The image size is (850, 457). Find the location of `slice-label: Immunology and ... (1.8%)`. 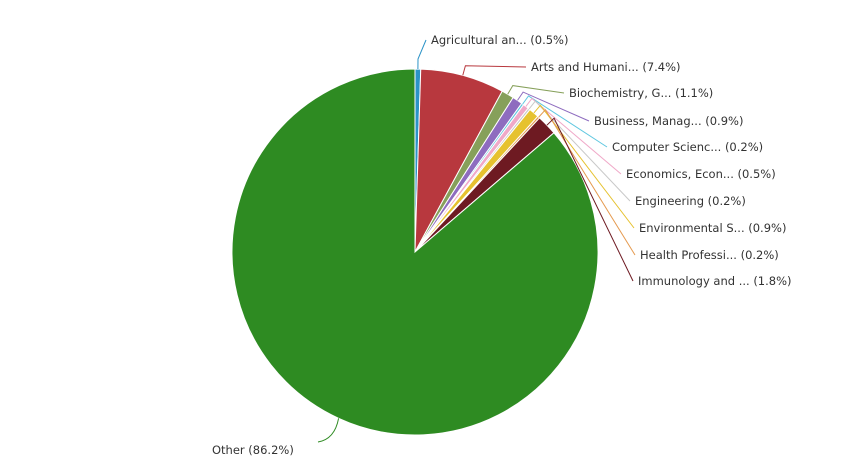

slice-label: Immunology and ... (1.8%) is located at coordinates (715, 281).